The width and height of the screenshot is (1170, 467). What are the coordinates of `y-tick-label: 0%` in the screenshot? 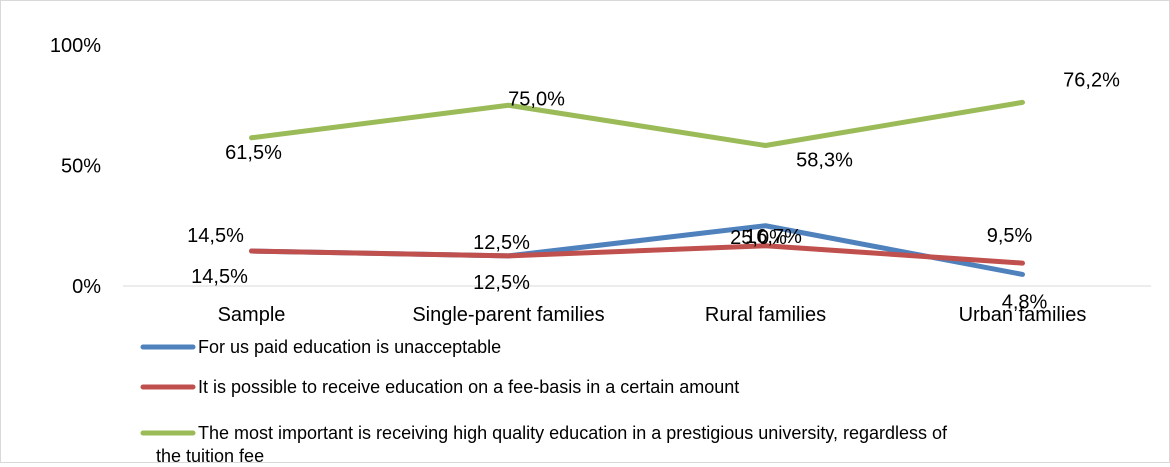 It's located at (86, 287).